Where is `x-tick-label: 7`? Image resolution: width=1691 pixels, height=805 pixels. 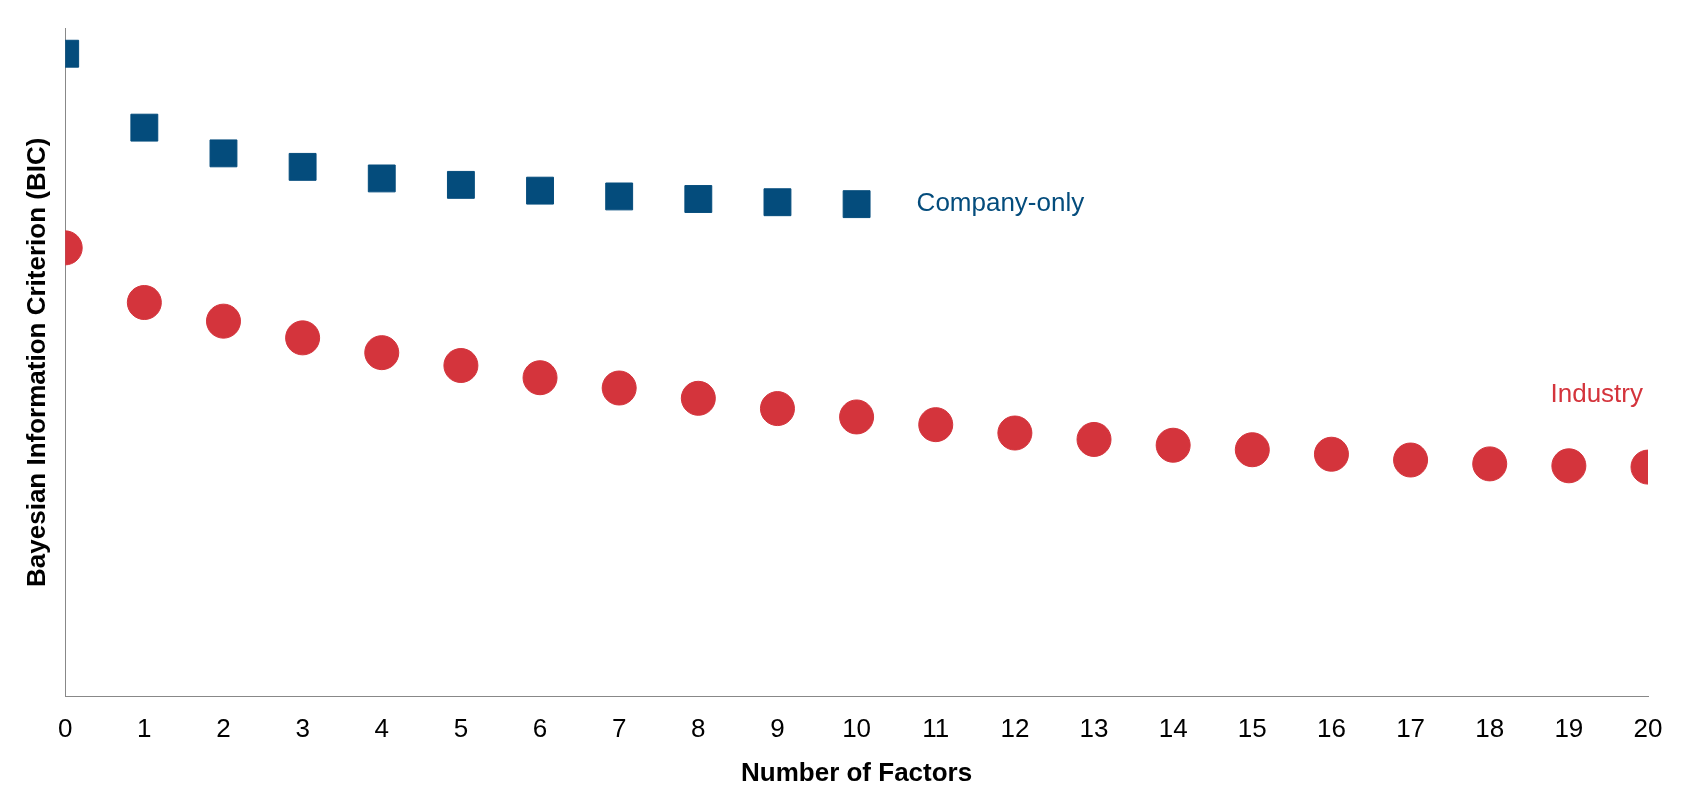 x-tick-label: 7 is located at coordinates (619, 728).